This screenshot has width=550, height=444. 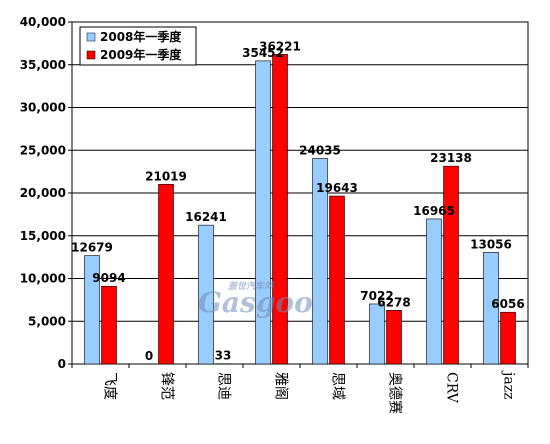 I want to click on legend: 2008年一季度 2009年一季度, so click(x=138, y=46).